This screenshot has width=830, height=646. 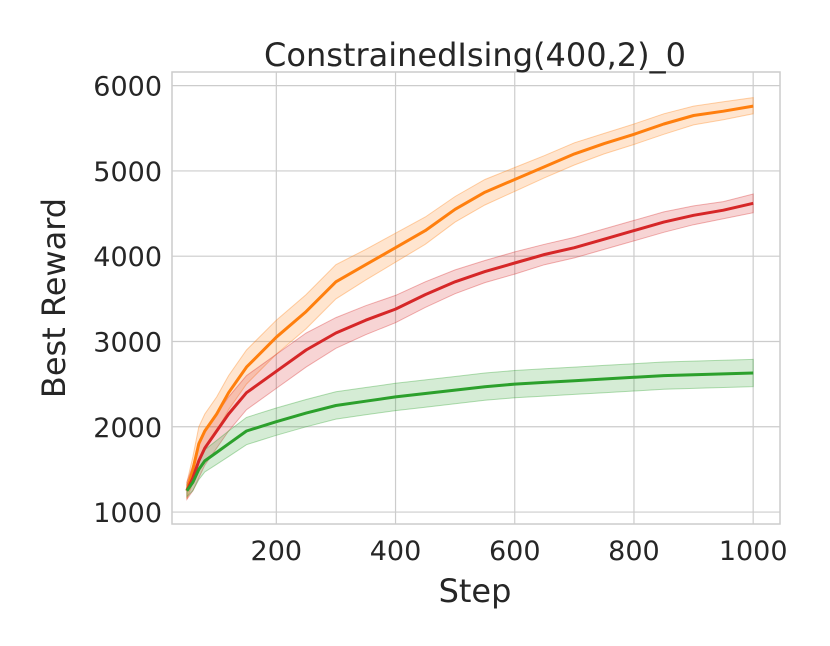 I want to click on y-tick-label: 3000, so click(x=127, y=342).